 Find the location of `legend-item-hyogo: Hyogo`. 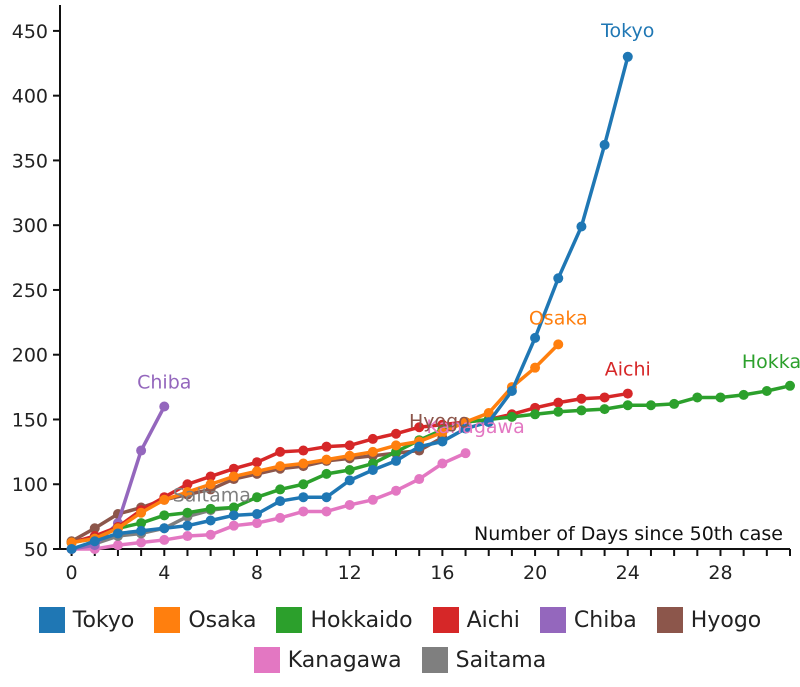

legend-item-hyogo: Hyogo is located at coordinates (709, 620).